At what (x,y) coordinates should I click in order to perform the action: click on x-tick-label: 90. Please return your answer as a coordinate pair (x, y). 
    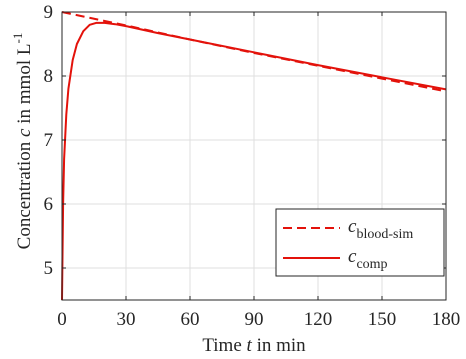
    Looking at the image, I should click on (254, 319).